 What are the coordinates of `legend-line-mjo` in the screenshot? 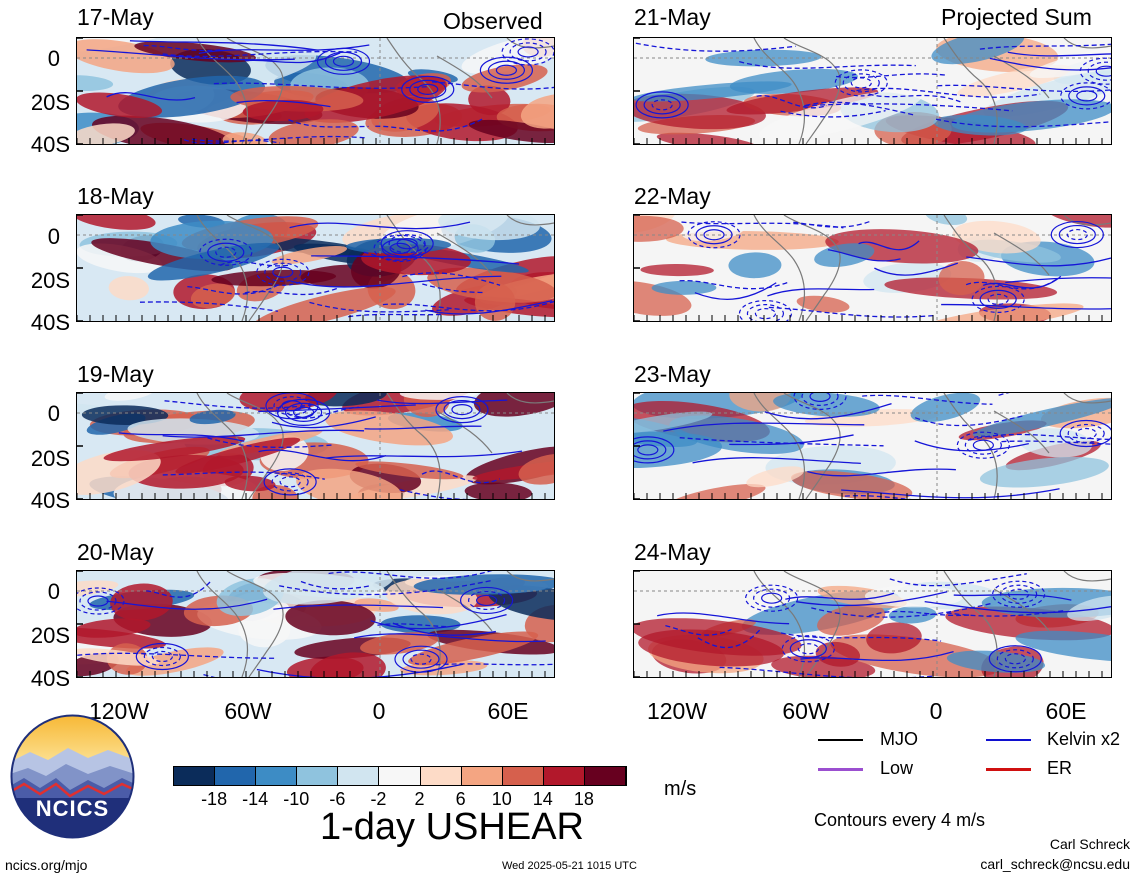 It's located at (840, 740).